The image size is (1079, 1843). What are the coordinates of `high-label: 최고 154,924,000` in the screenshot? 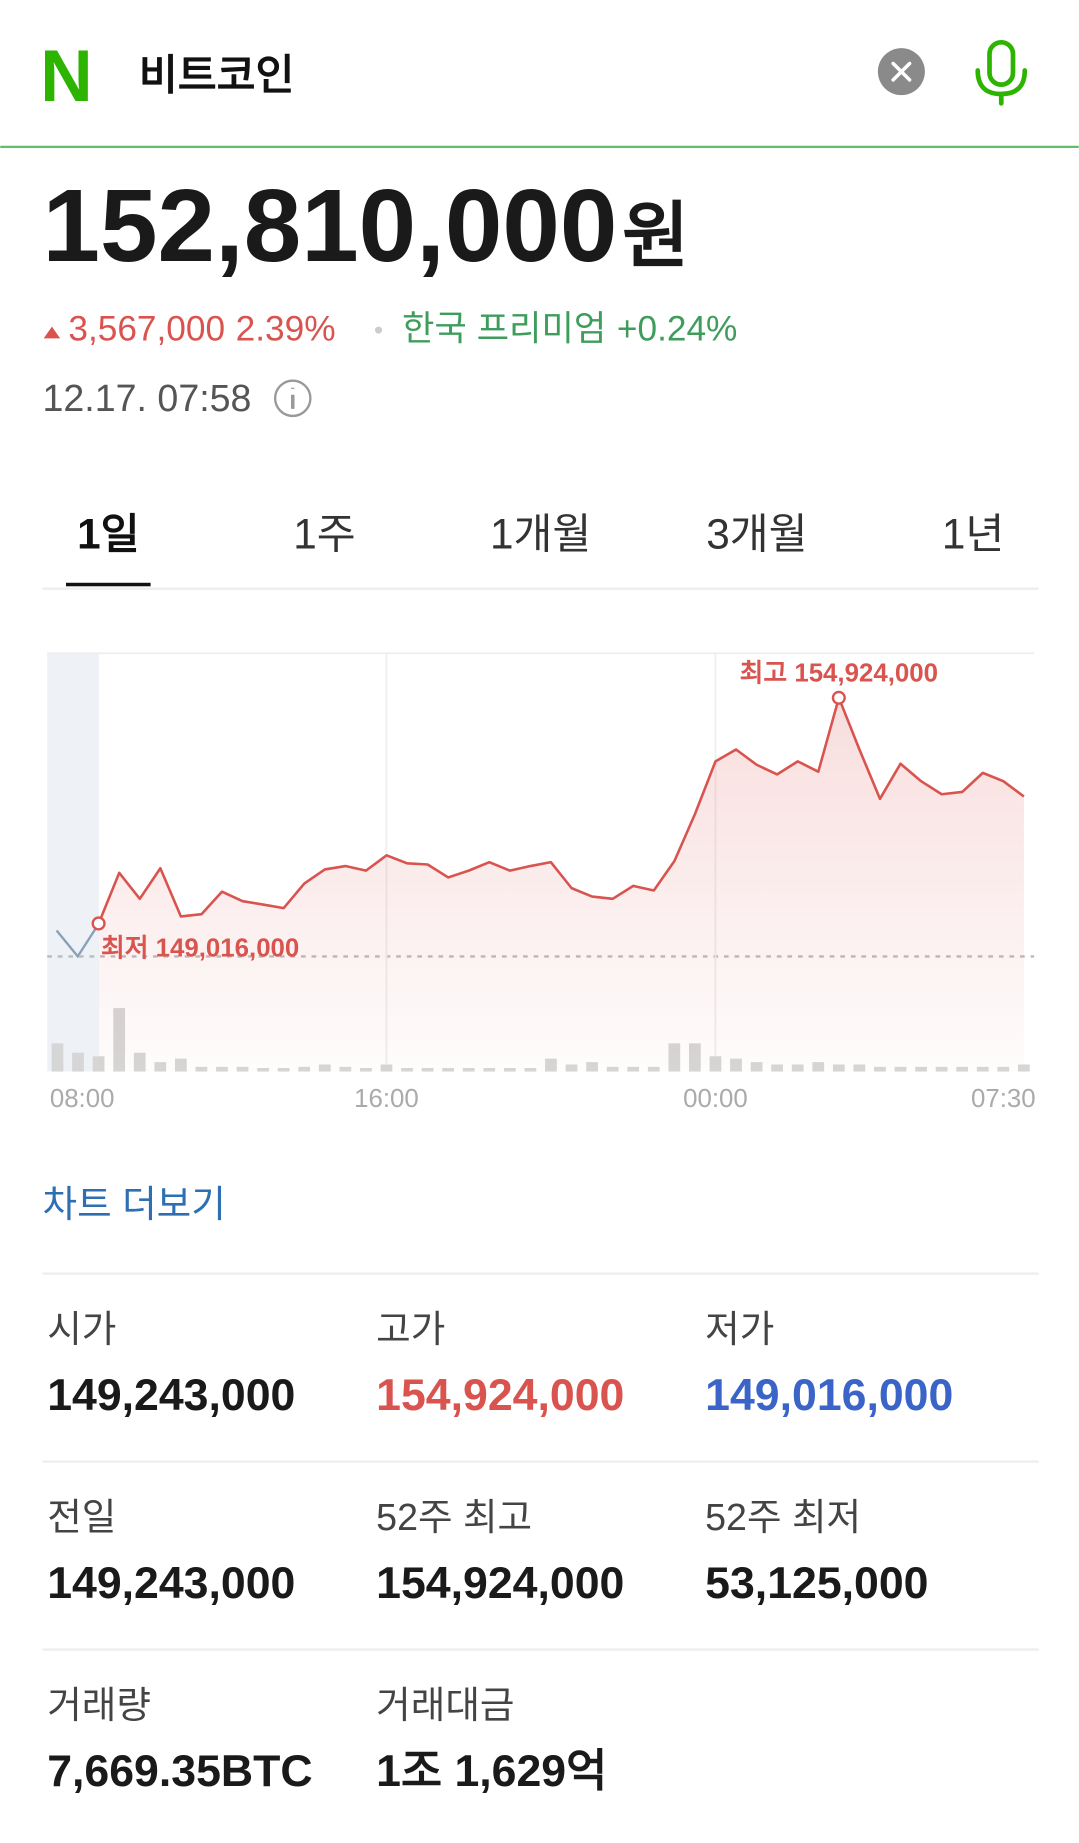 It's located at (839, 672).